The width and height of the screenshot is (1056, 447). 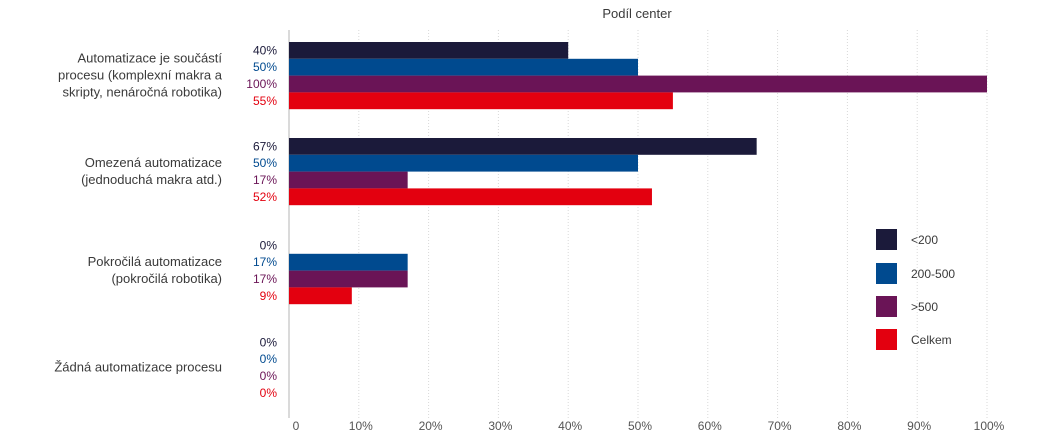 I want to click on data-label: 9%, so click(x=269, y=296).